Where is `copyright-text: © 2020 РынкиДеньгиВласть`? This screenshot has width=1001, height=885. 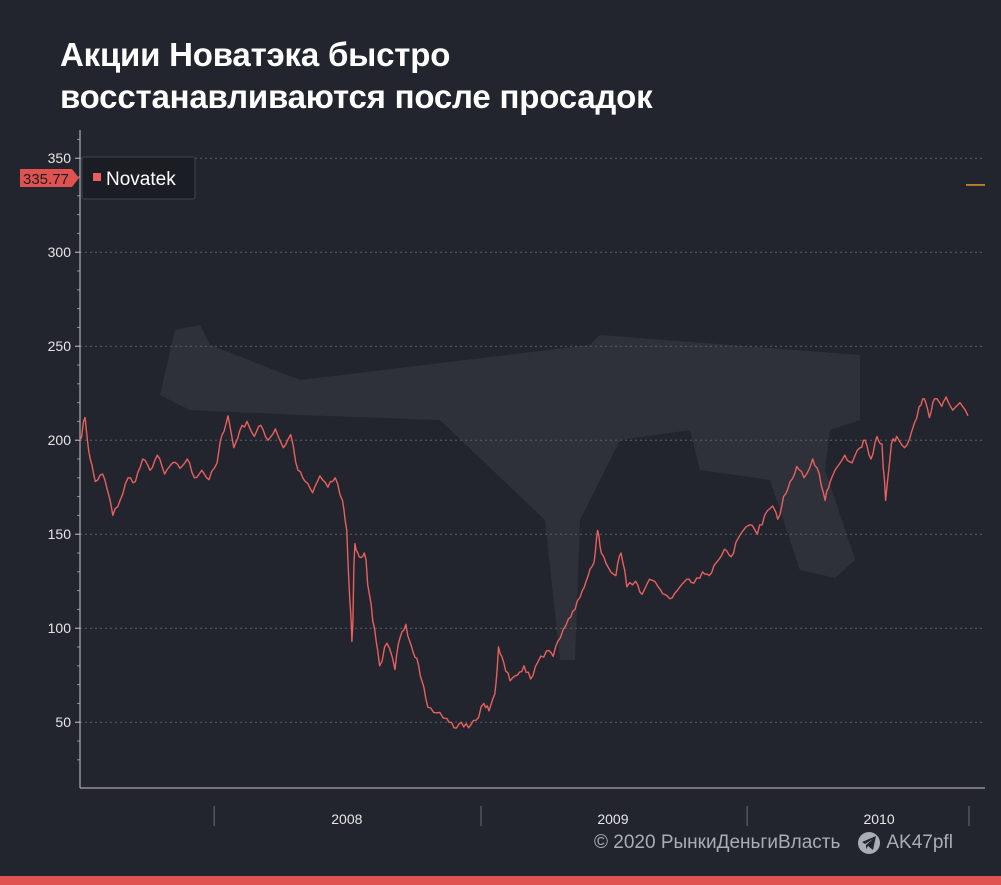 copyright-text: © 2020 РынкиДеньгиВласть is located at coordinates (717, 842).